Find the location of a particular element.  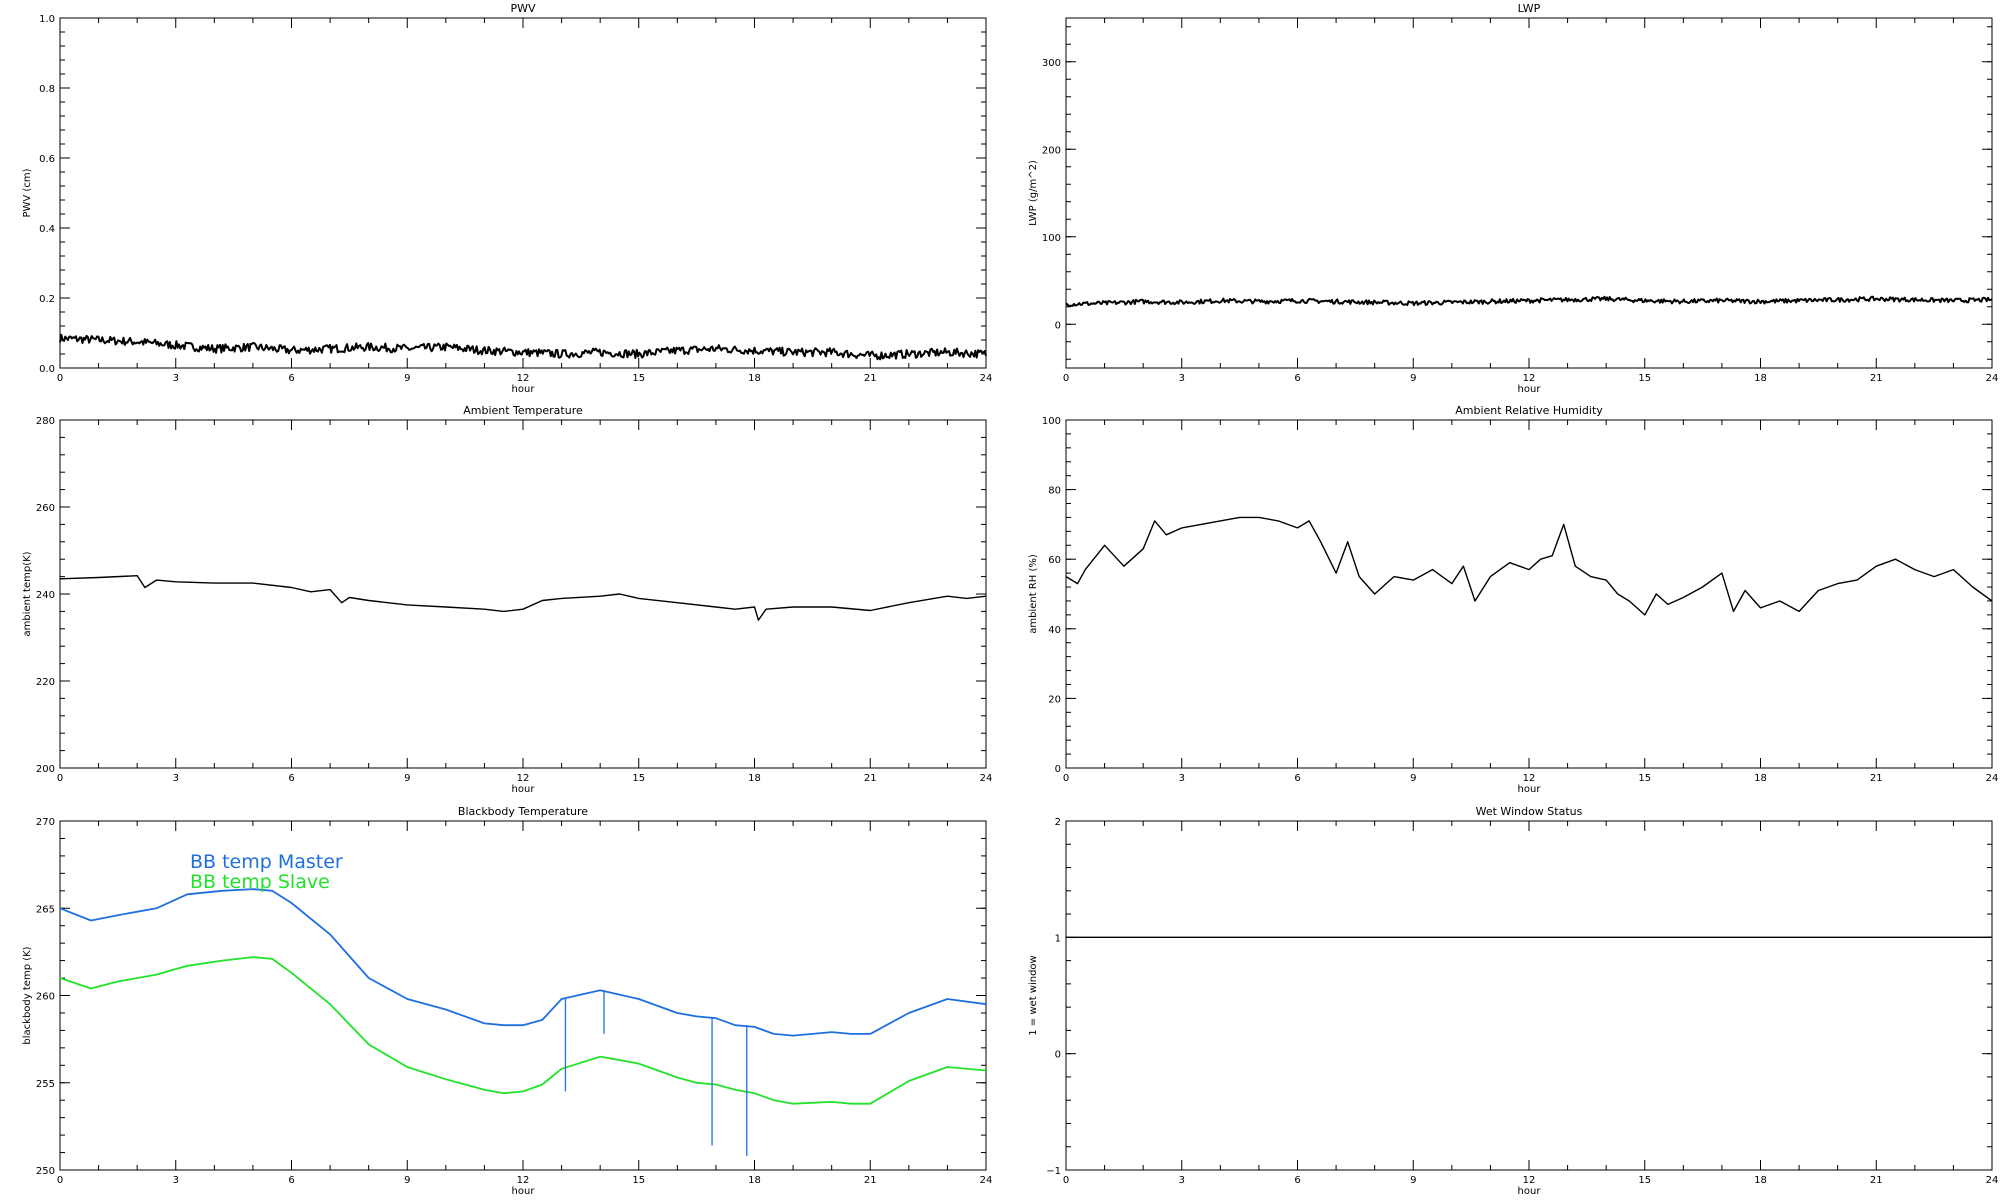

y-tick-label: 300 is located at coordinates (1051, 63).